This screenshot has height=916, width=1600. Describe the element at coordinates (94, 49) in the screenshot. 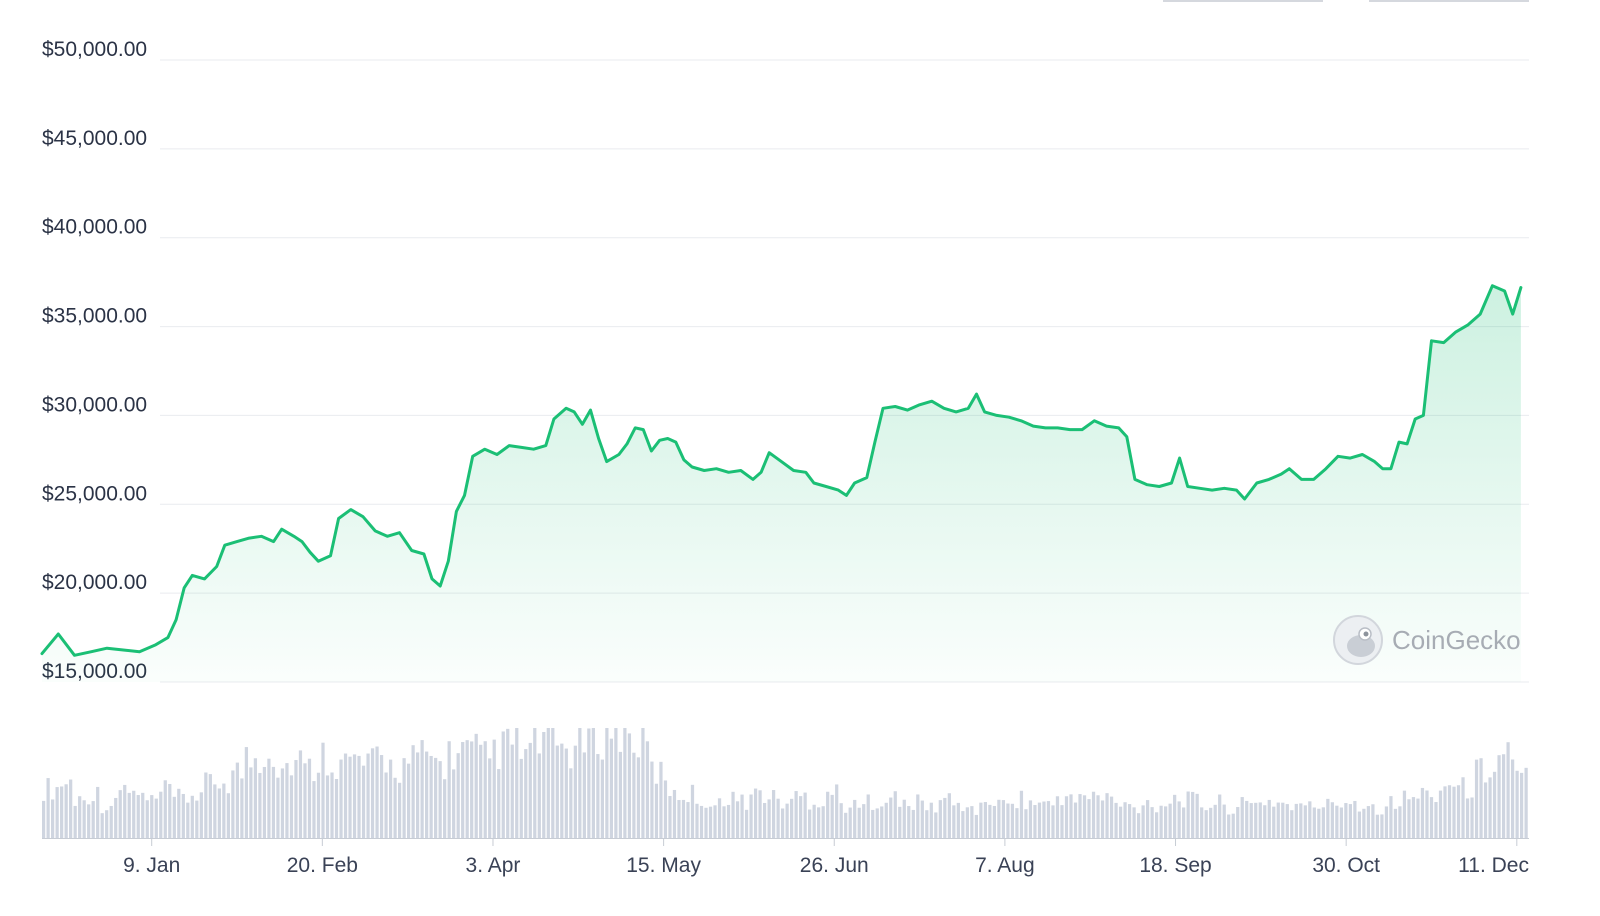

I see `y-tick-label: $50,000.00` at that location.